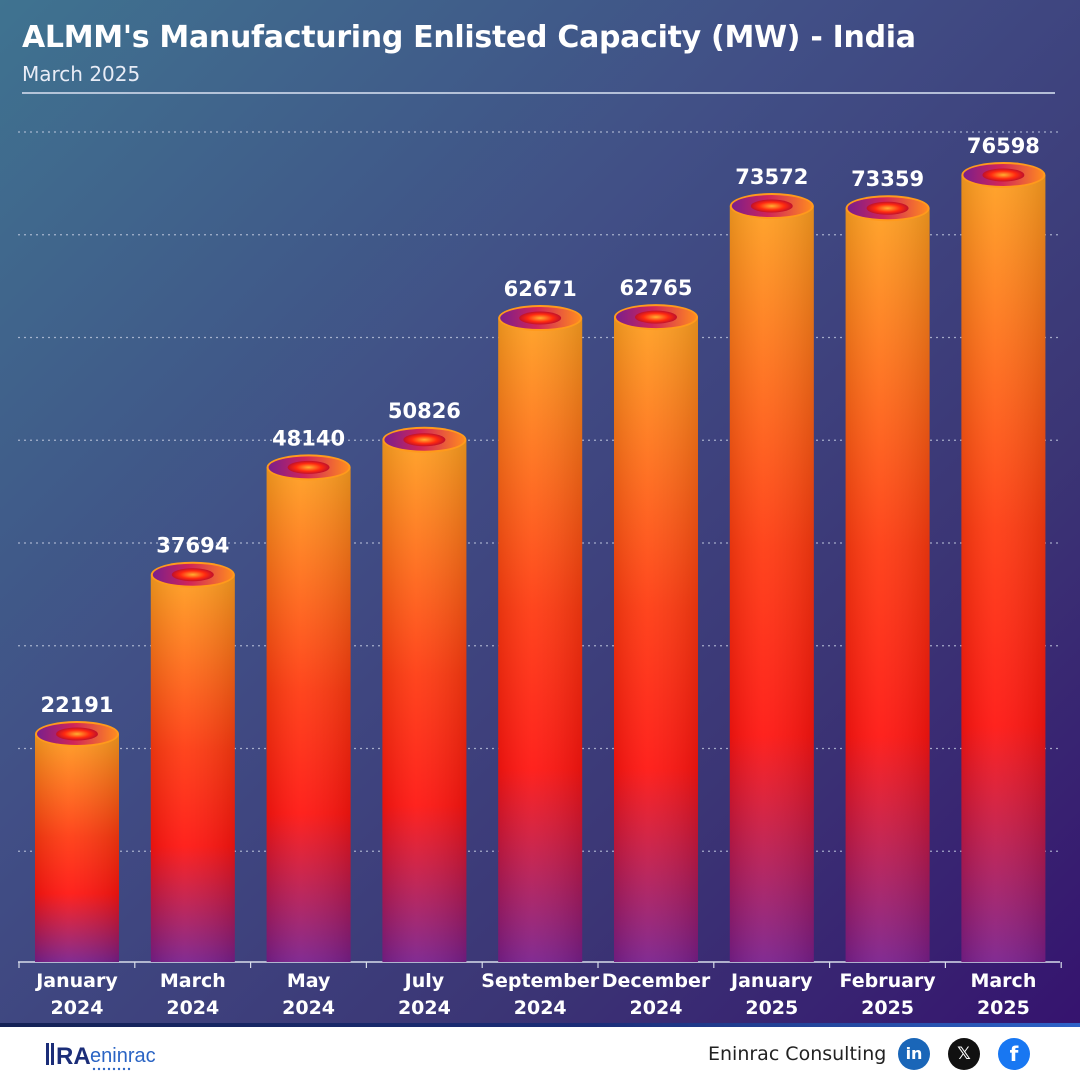 The width and height of the screenshot is (1080, 1080). Describe the element at coordinates (76, 705) in the screenshot. I see `data-label: 22191` at that location.